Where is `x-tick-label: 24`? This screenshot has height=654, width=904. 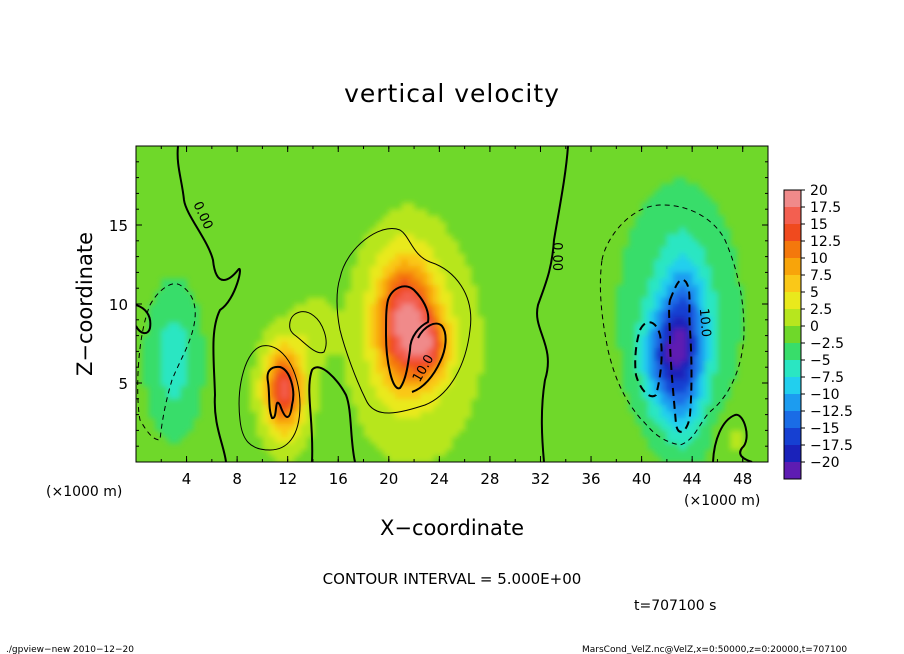 x-tick-label: 24 is located at coordinates (439, 479).